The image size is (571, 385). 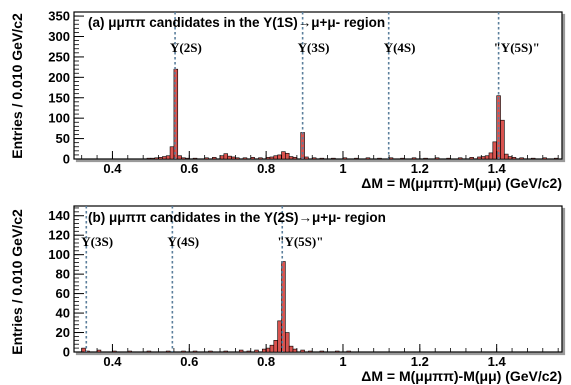 I want to click on panel-b-x-tick-label: 1.4, so click(x=497, y=361).